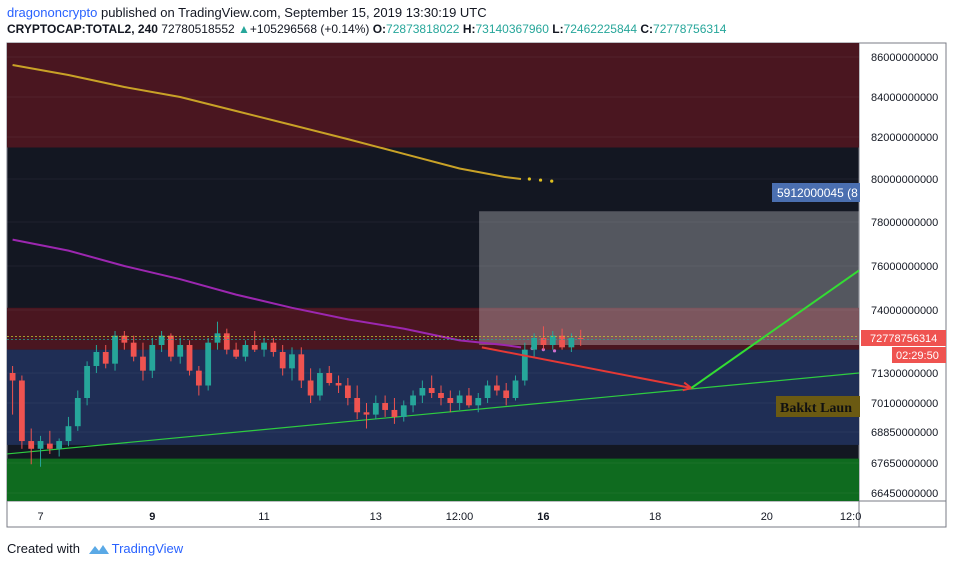 The image size is (954, 566). Describe the element at coordinates (529, 179) in the screenshot. I see `ma-long-dot` at that location.